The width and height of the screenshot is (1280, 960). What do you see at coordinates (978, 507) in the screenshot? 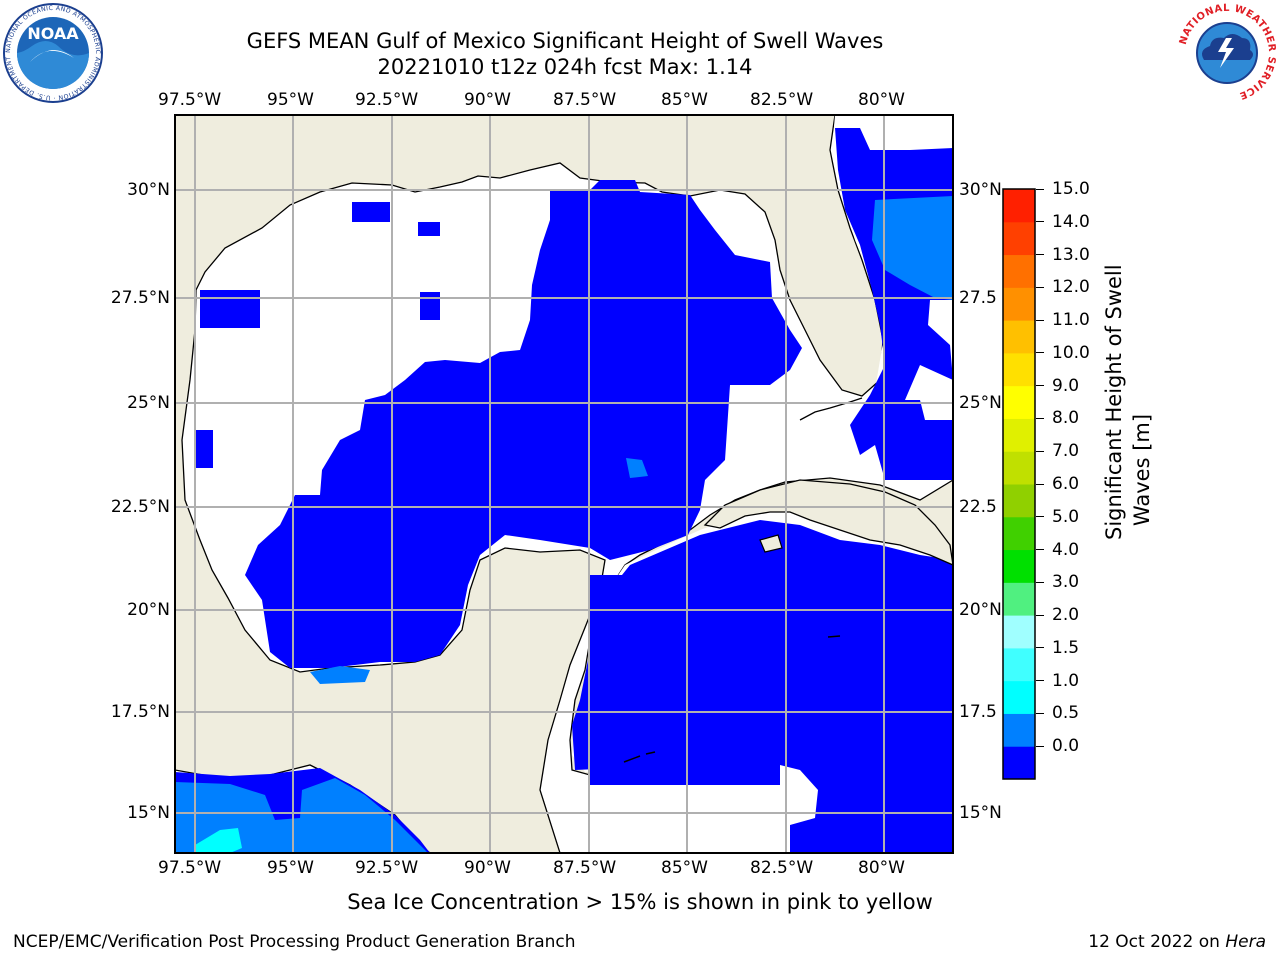
I see `lat-tick-right: 22.5` at bounding box center [978, 507].